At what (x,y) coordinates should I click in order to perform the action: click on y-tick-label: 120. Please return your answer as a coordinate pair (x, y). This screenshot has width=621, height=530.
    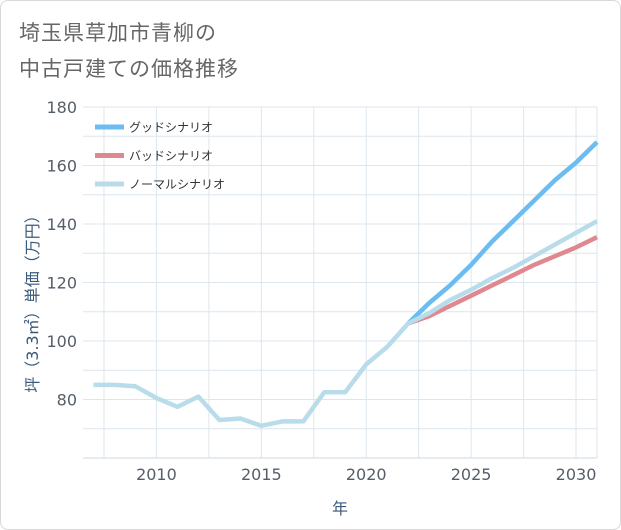
    Looking at the image, I should click on (61, 283).